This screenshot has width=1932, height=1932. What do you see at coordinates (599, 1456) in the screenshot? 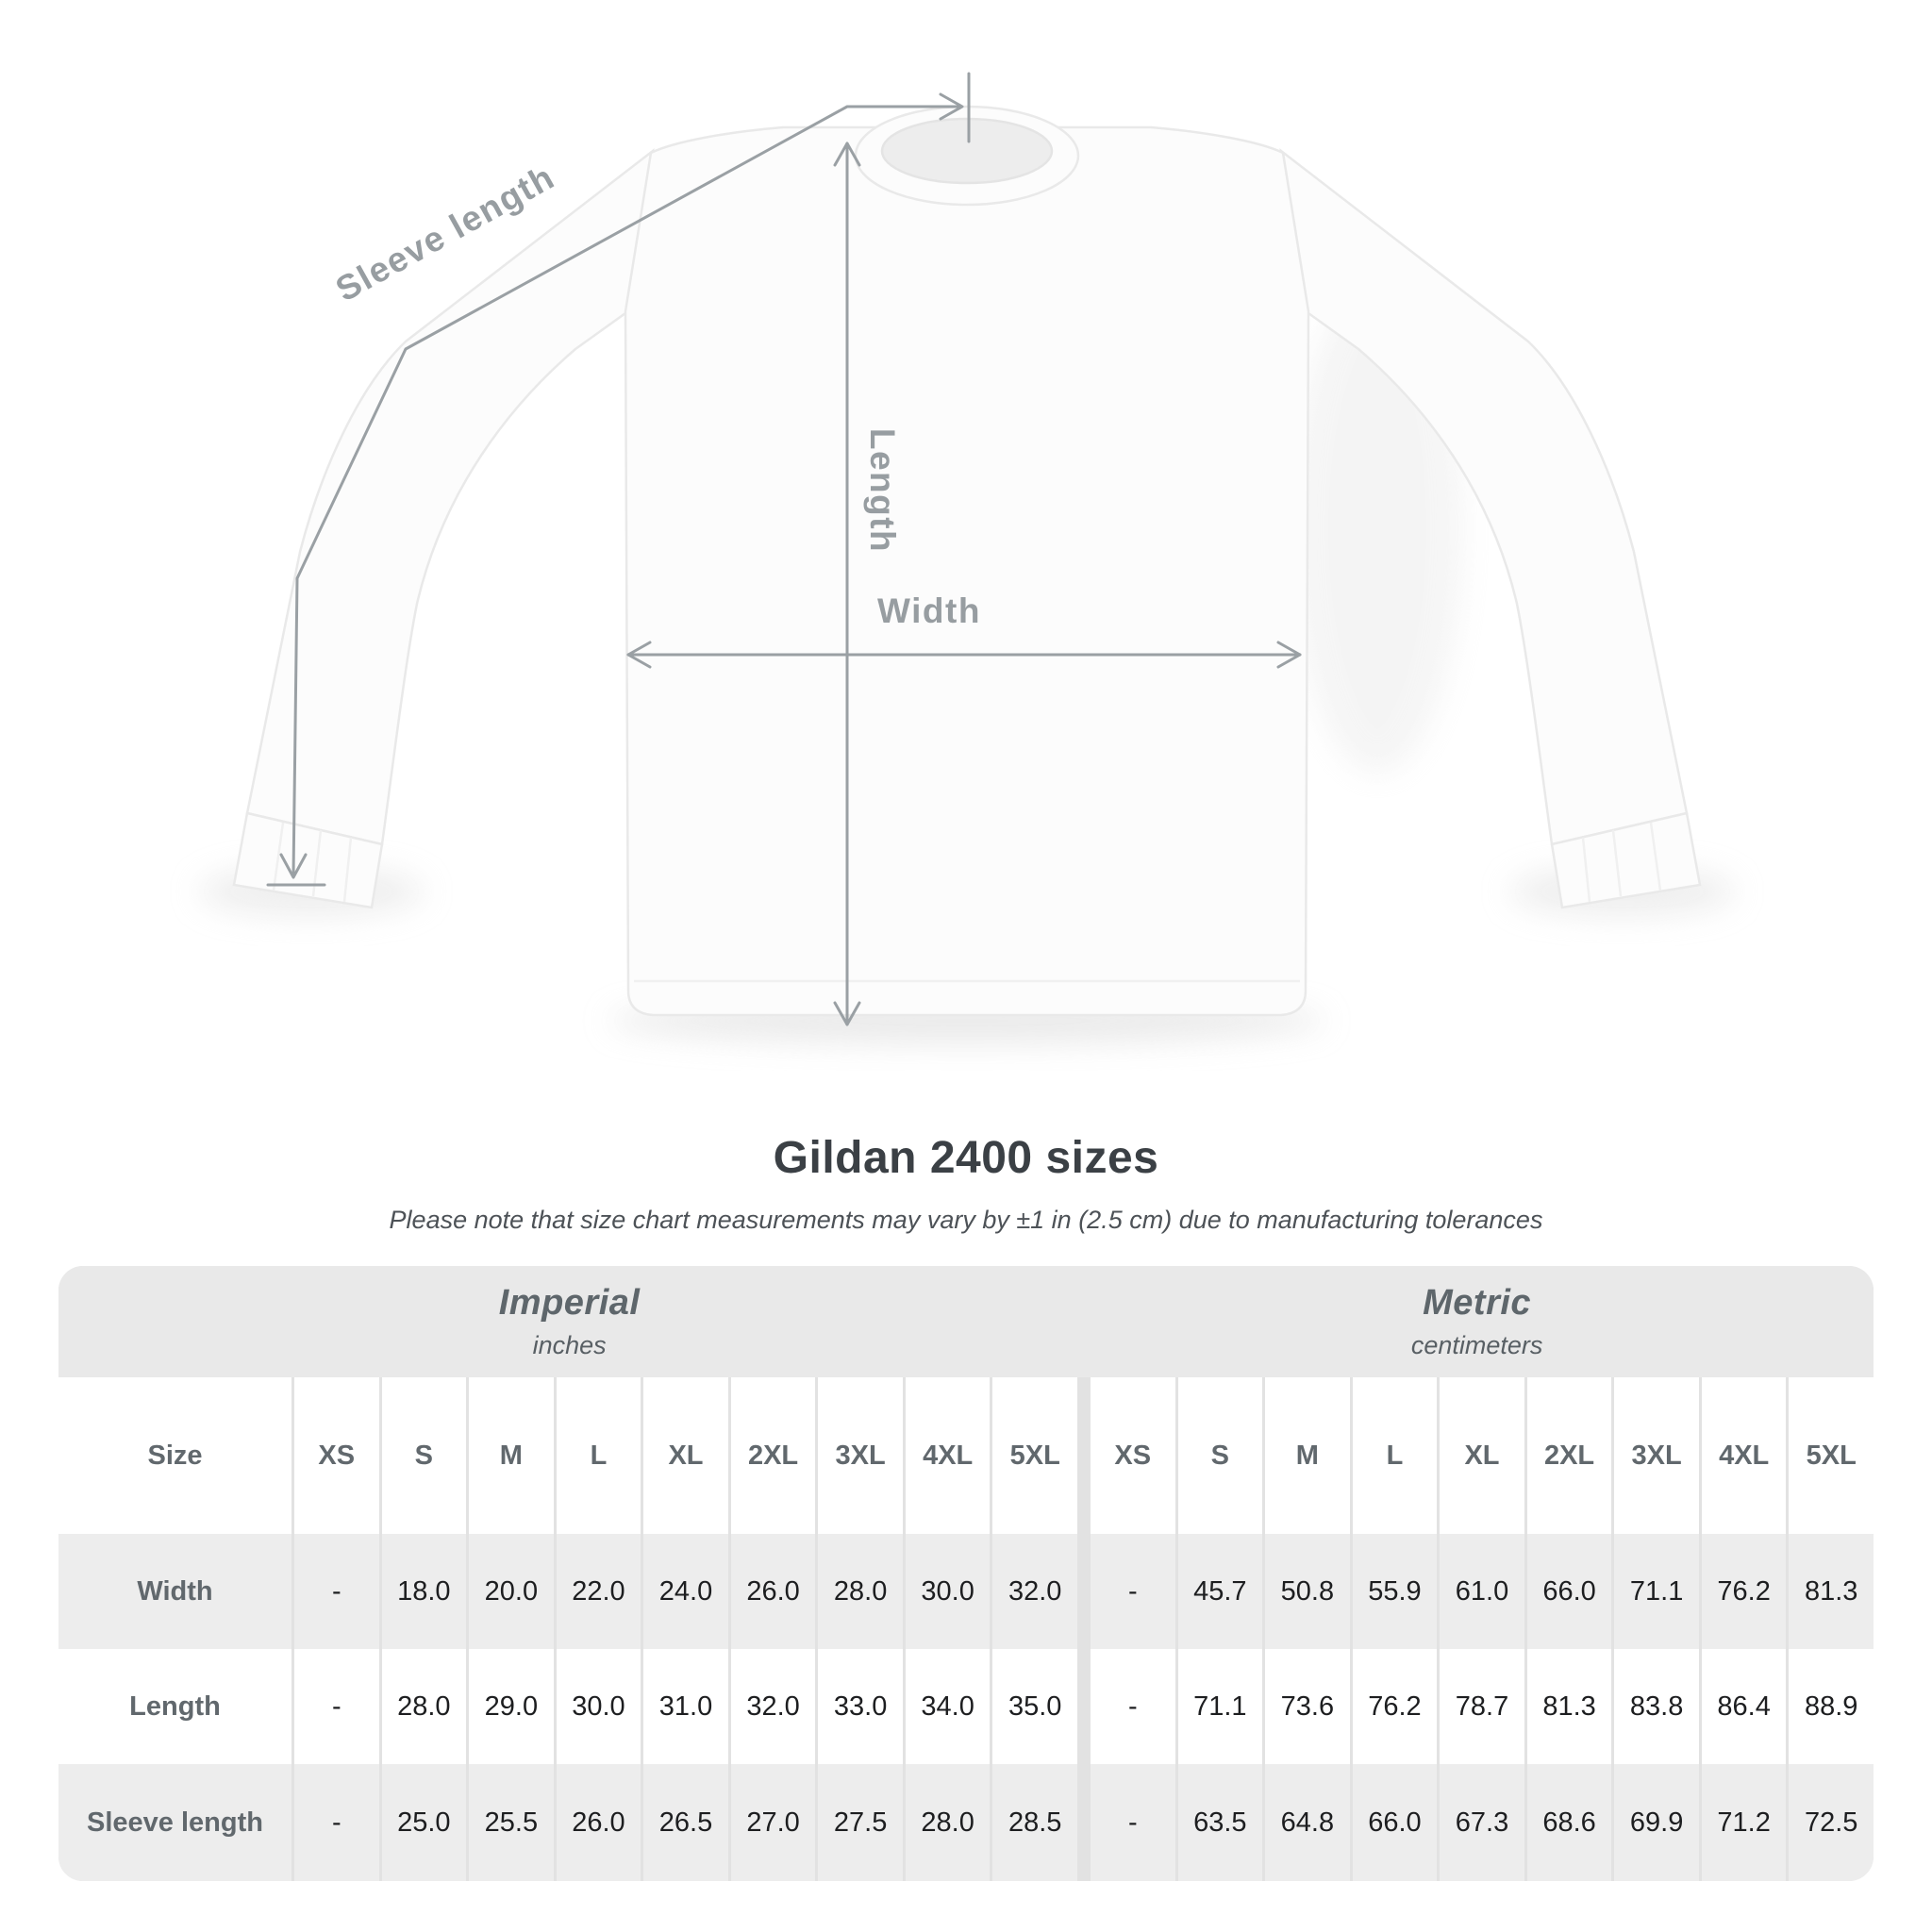
I see `imperial-size-header: L` at bounding box center [599, 1456].